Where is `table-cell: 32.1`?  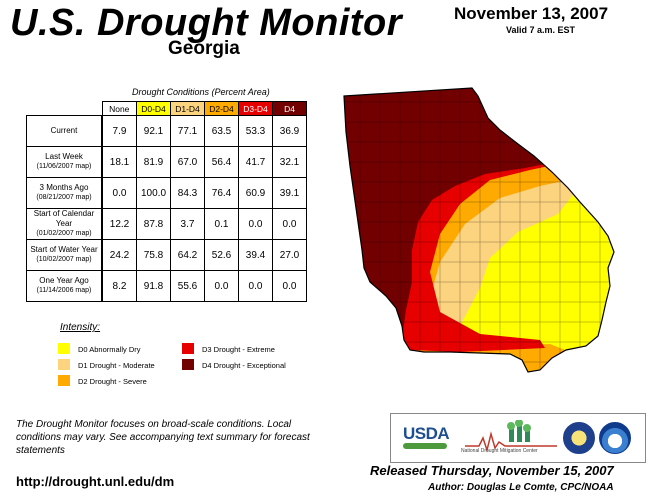 table-cell: 32.1 is located at coordinates (289, 162).